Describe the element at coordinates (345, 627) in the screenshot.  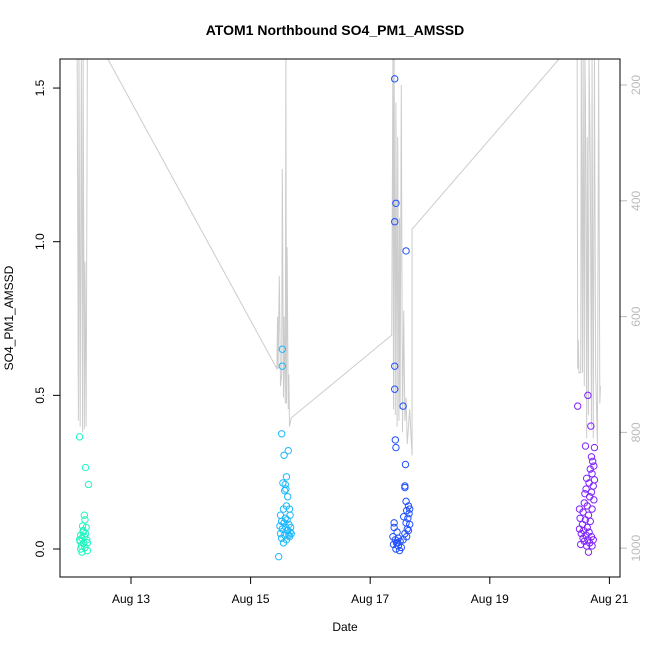
I see `x-axis-label: Date` at that location.